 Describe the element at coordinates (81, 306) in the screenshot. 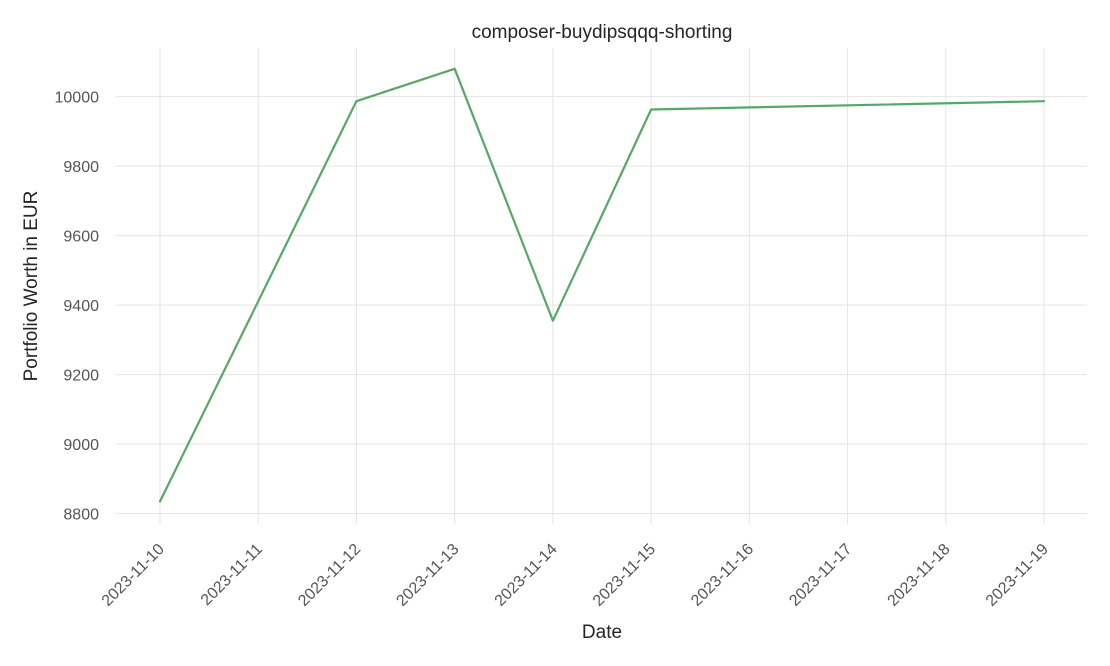

I see `y-tick-label: 9400` at that location.